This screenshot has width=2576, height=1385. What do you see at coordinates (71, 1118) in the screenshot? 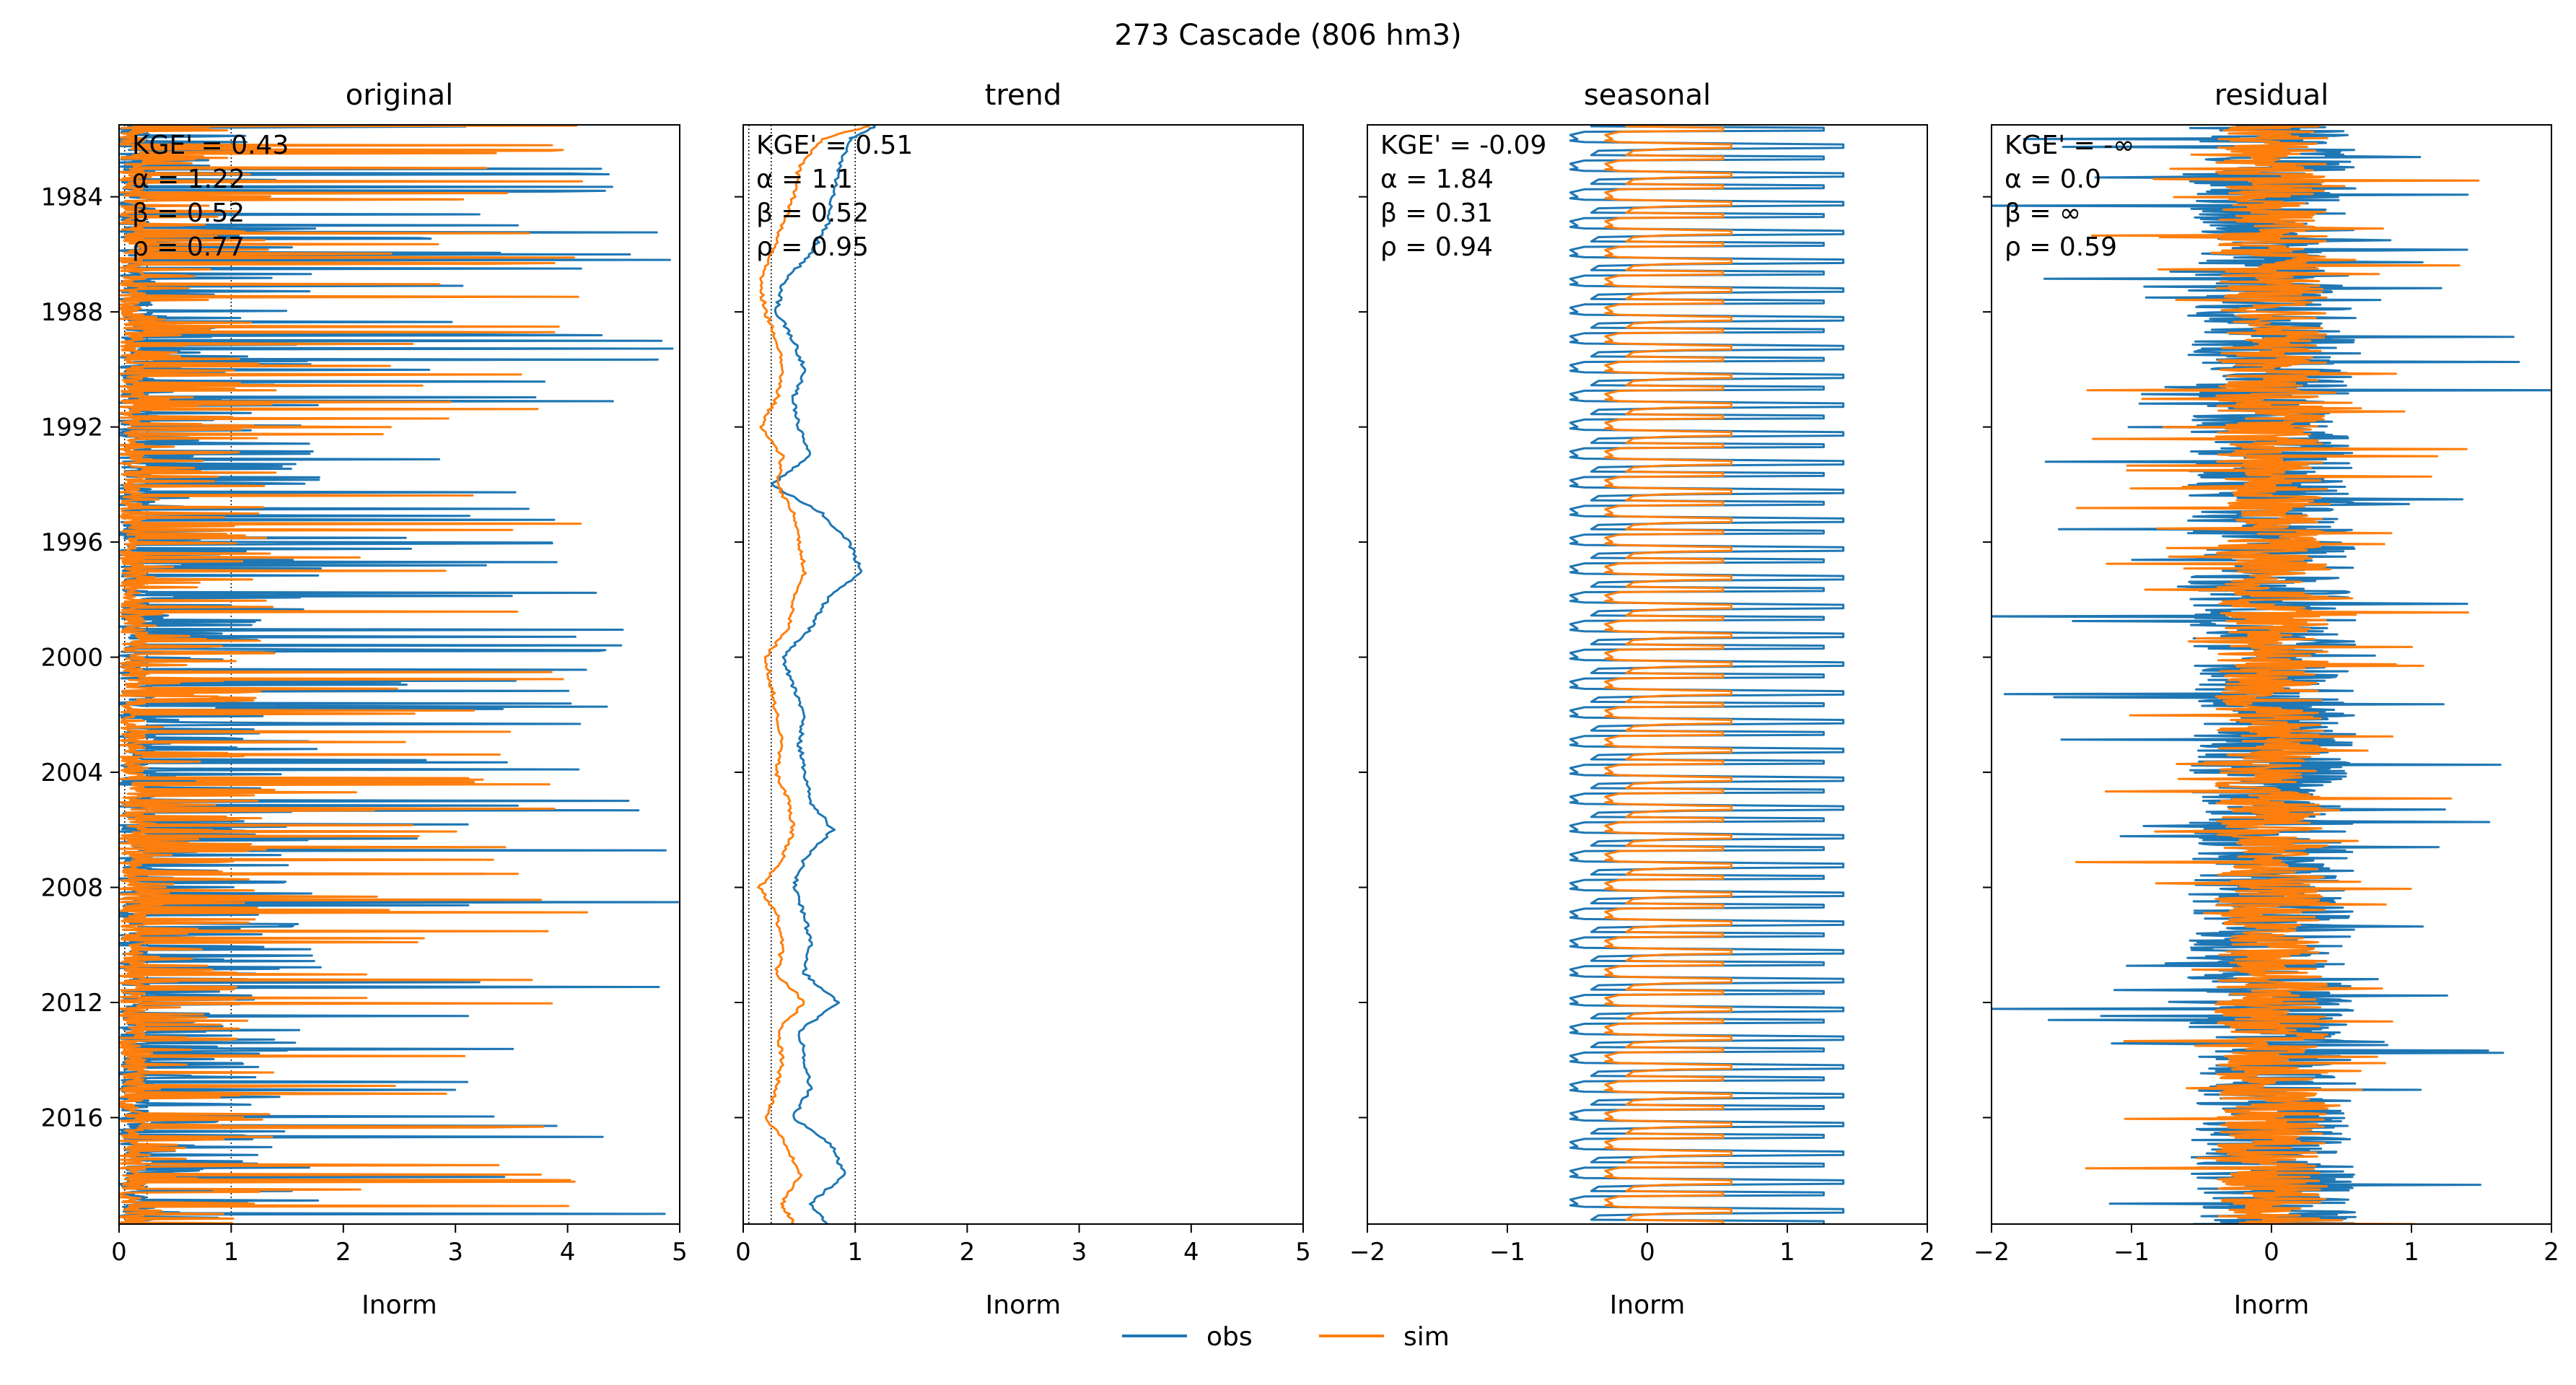
I see `y-tick-label: 2016` at bounding box center [71, 1118].